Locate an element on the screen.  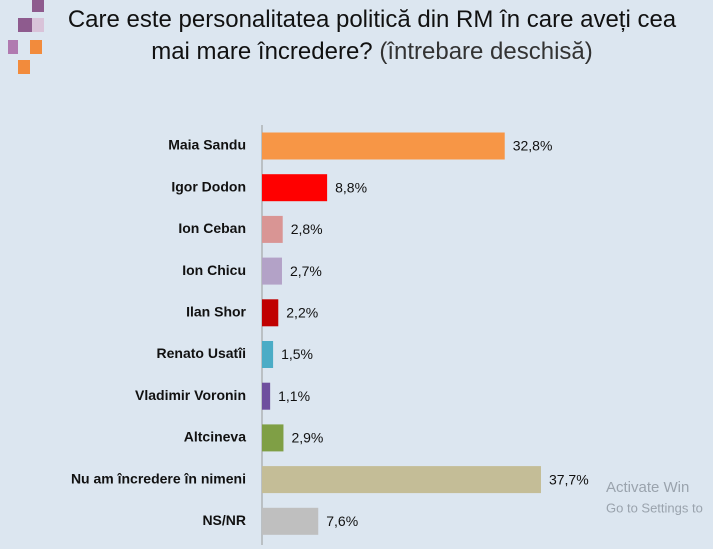
value-label: 2,7% is located at coordinates (306, 271).